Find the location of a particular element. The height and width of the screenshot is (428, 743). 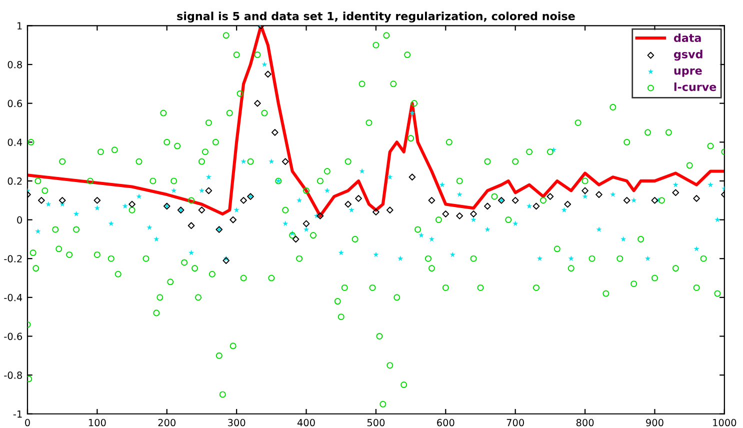

x-tick-label: 0 is located at coordinates (27, 422).